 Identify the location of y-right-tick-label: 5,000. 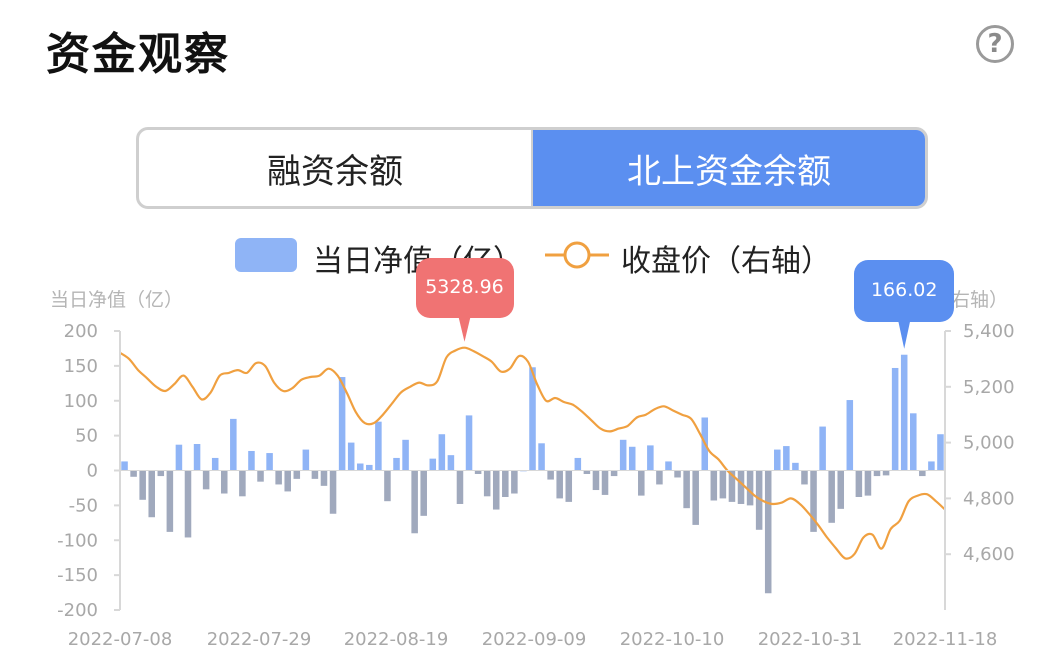
(989, 443).